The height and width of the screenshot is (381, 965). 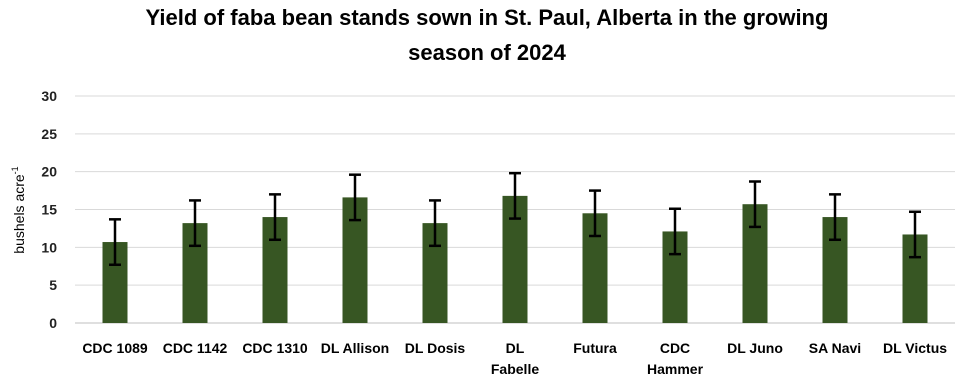 What do you see at coordinates (675, 348) in the screenshot?
I see `x-category-label-line: CDC` at bounding box center [675, 348].